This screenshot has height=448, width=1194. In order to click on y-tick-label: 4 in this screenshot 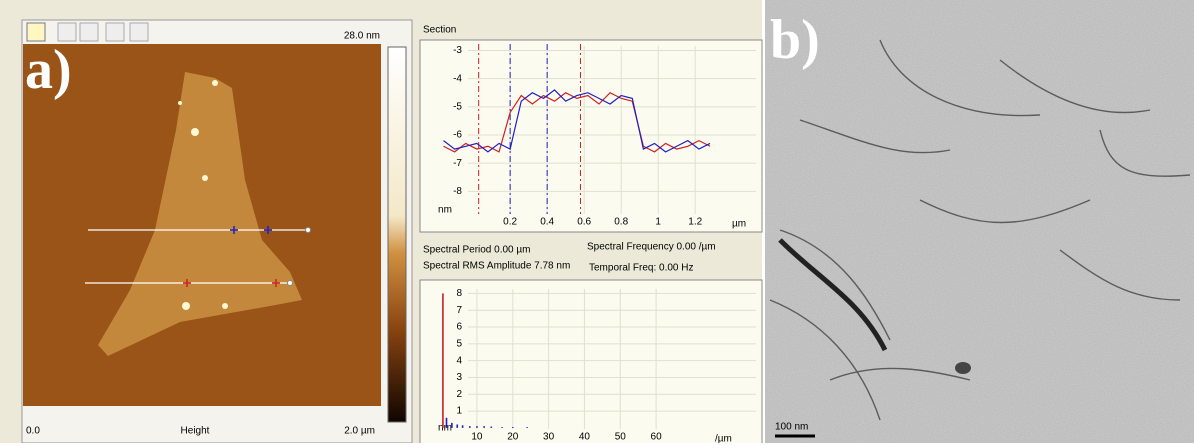, I will do `click(459, 360)`.